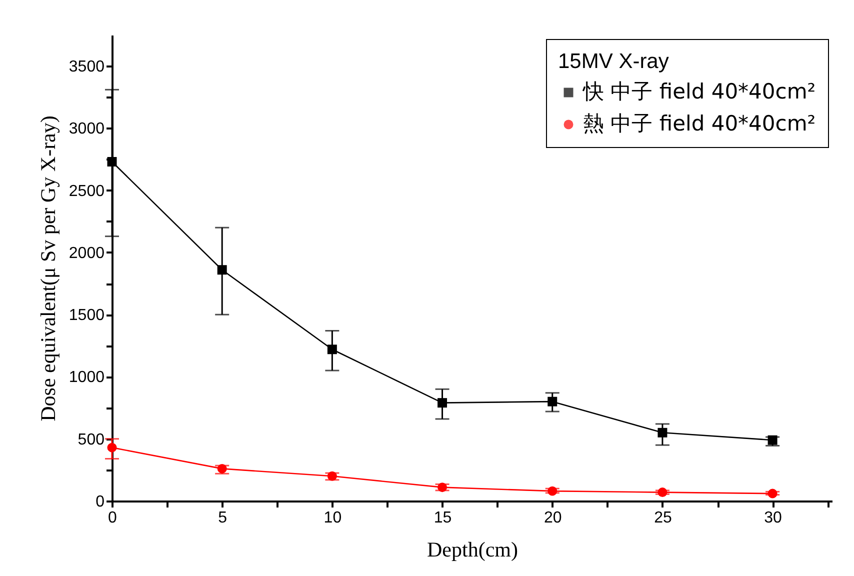  I want to click on x-tick-label: 5, so click(223, 518).